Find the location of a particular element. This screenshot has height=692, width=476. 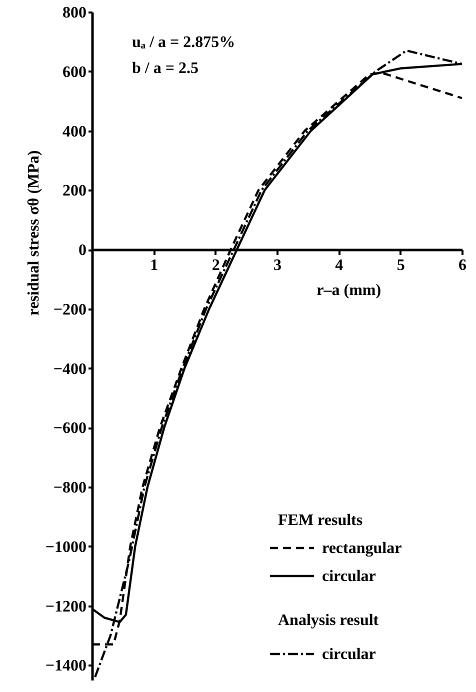

y-tick-label: 400 is located at coordinates (74, 131).